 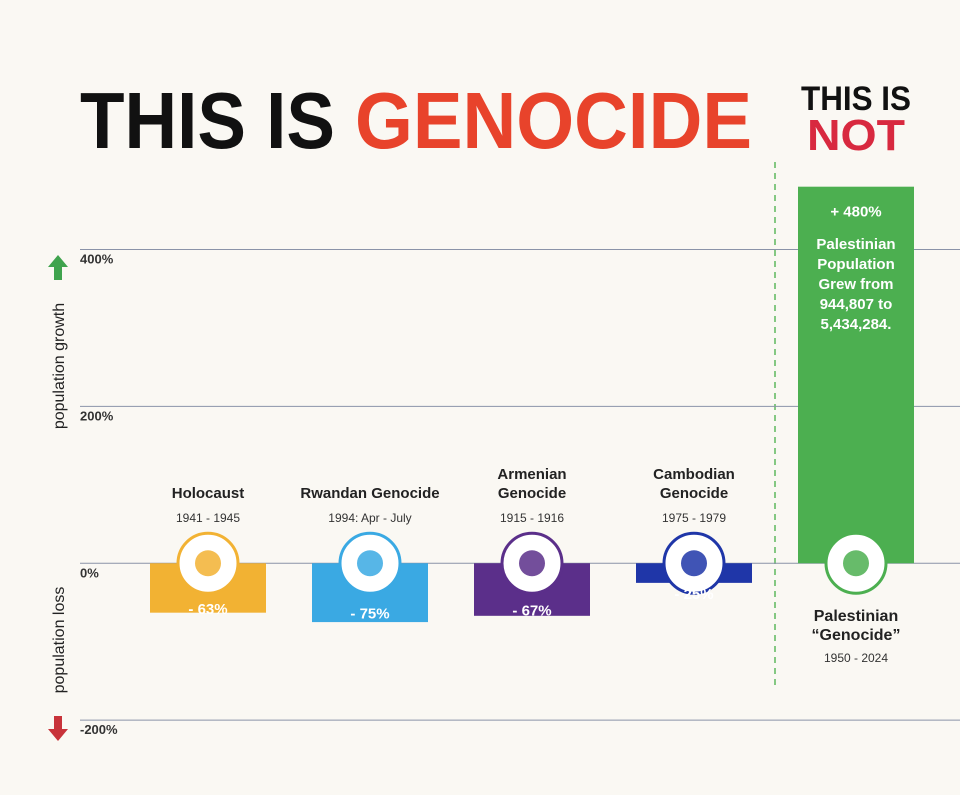 I want to click on side-title: THIS IS, so click(x=856, y=99).